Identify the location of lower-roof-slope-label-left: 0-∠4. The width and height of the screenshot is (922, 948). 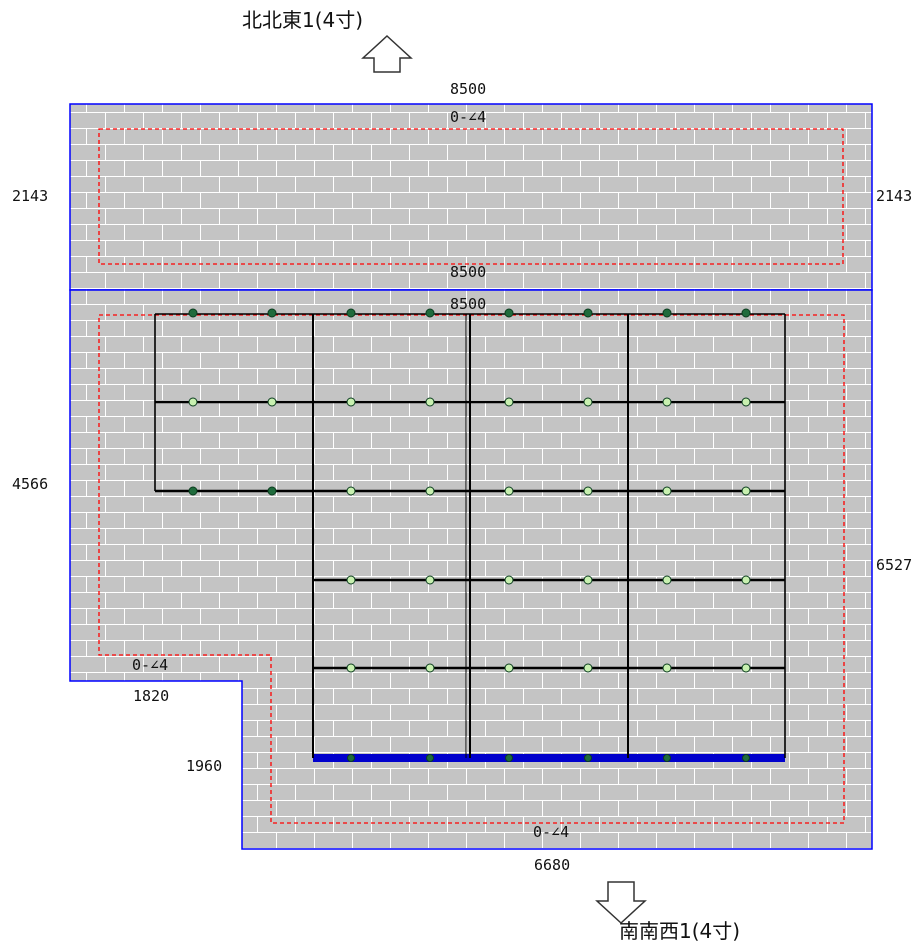
(150, 665).